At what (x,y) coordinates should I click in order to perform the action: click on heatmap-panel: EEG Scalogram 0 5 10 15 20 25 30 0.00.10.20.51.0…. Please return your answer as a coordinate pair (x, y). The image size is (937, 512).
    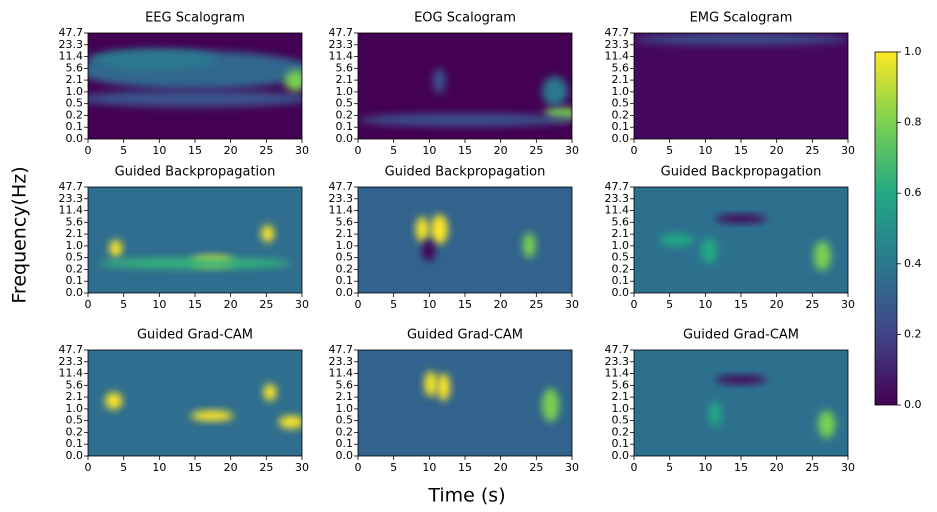
    Looking at the image, I should click on (184, 84).